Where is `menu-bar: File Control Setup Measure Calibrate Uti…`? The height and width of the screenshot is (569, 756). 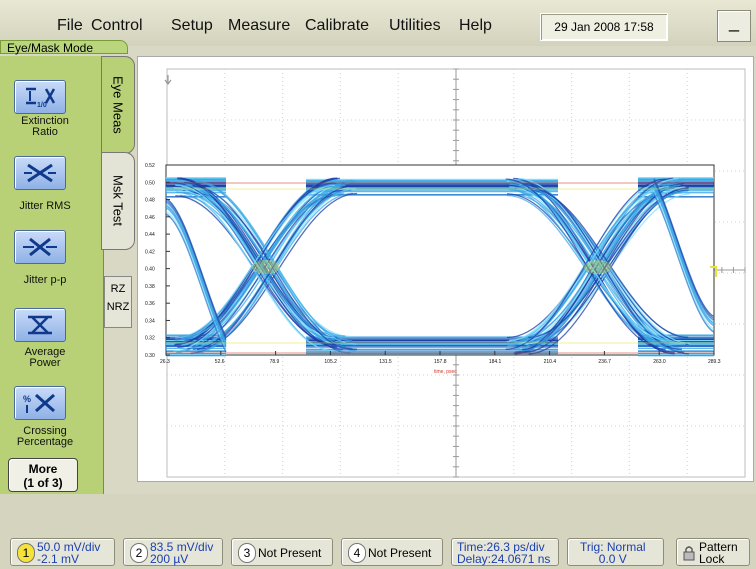 menu-bar: File Control Setup Measure Calibrate Uti… is located at coordinates (378, 23).